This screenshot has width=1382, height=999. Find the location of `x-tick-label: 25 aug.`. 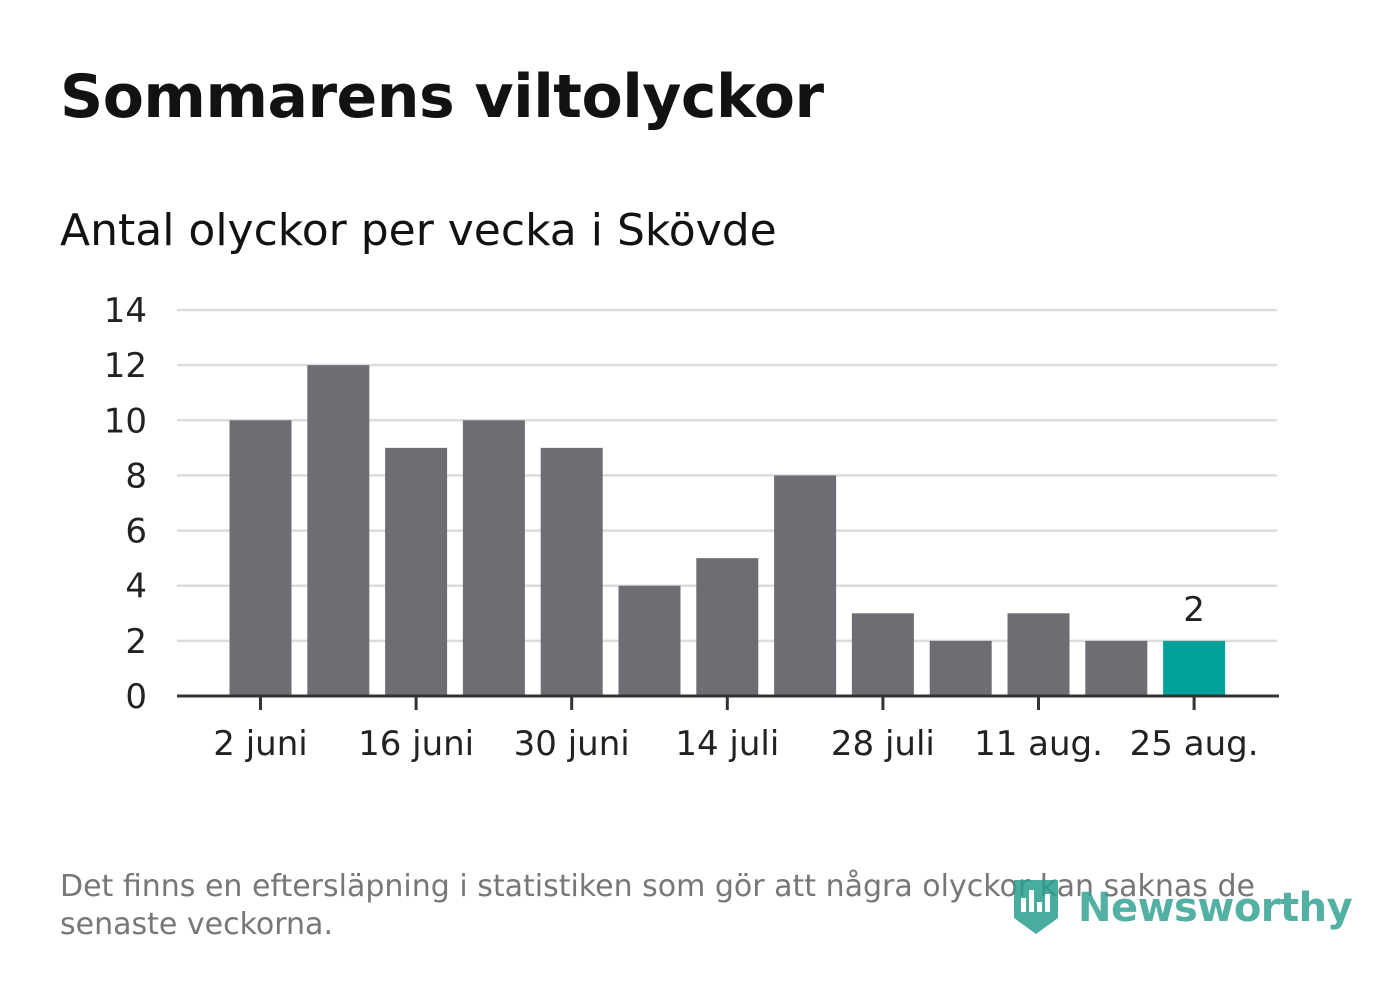

x-tick-label: 25 aug. is located at coordinates (1194, 744).